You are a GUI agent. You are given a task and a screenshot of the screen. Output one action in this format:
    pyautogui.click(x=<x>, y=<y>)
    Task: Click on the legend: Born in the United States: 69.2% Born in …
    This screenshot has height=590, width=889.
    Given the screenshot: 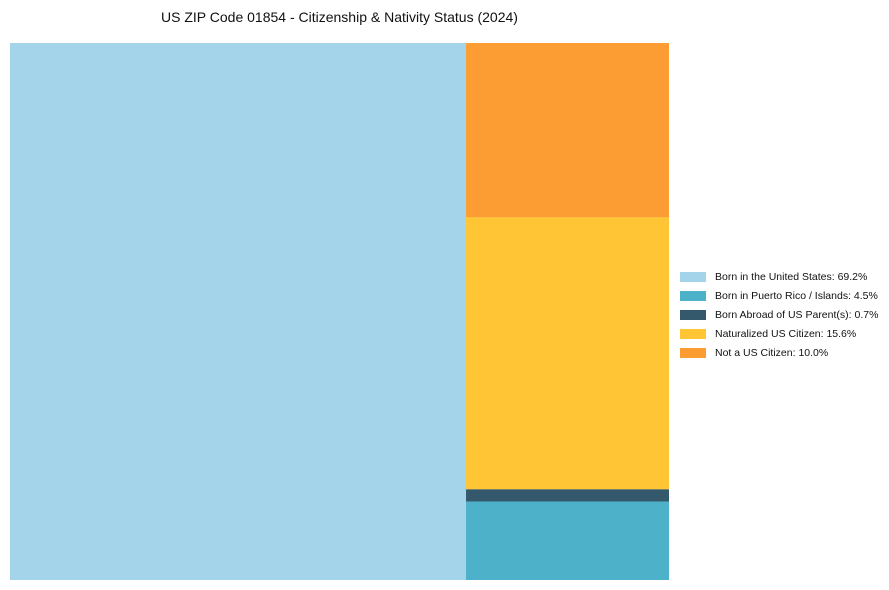 What is the action you would take?
    pyautogui.click(x=779, y=314)
    